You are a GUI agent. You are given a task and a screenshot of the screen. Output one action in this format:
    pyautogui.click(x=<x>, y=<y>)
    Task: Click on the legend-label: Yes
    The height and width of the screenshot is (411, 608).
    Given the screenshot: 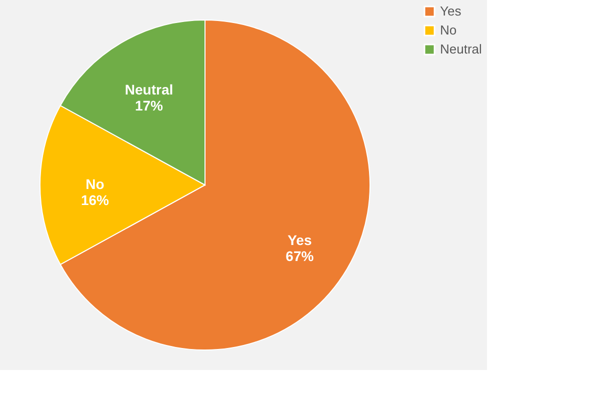 What is the action you would take?
    pyautogui.click(x=451, y=11)
    